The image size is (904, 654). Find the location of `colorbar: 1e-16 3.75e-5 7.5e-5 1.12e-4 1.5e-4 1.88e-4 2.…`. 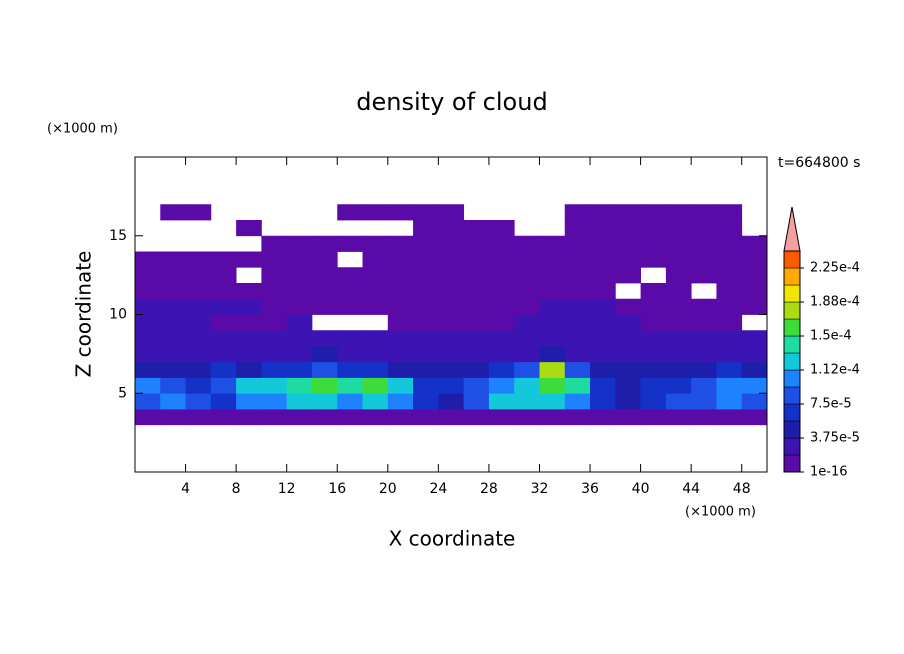

colorbar: 1e-16 3.75e-5 7.5e-5 1.12e-4 1.5e-4 1.88e-4 2.… is located at coordinates (821, 343).